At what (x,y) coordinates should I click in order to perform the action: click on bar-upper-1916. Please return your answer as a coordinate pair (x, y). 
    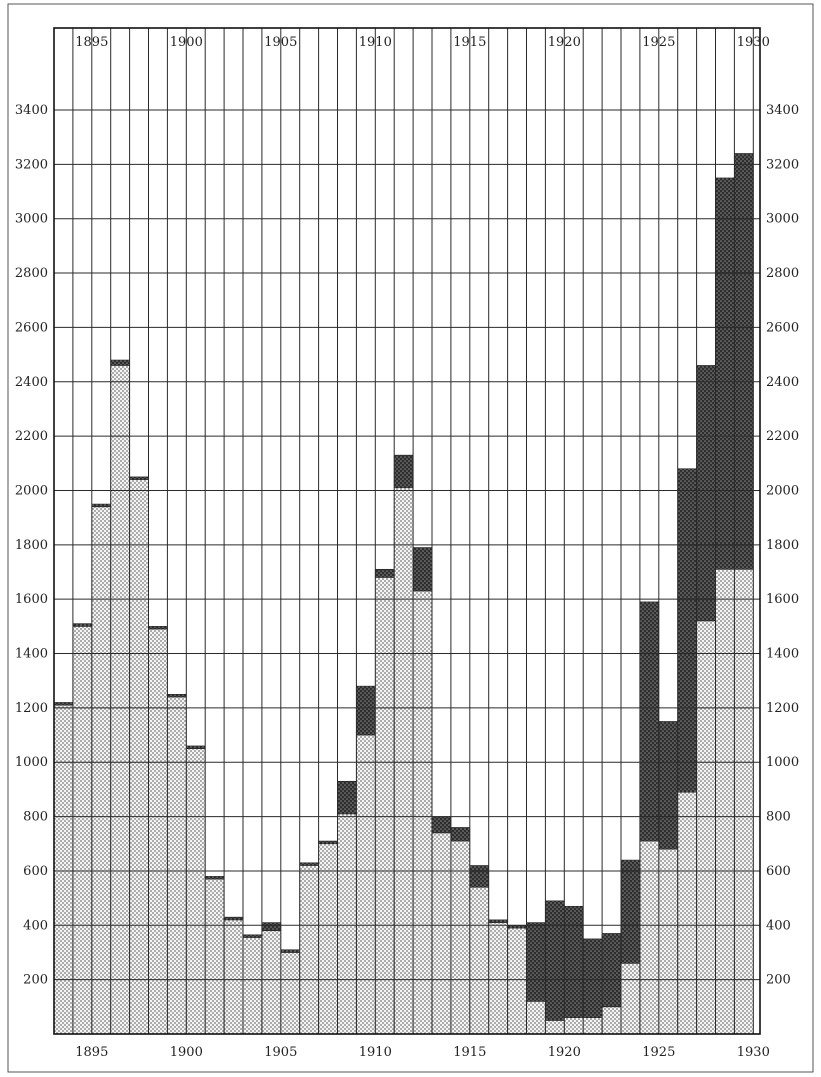
    Looking at the image, I should click on (498, 921).